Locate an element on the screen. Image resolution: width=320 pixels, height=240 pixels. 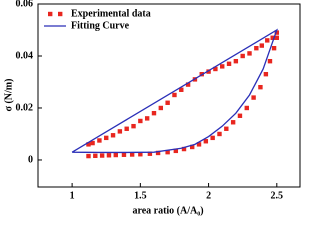
x-tick-label: 2.5 is located at coordinates (277, 195).